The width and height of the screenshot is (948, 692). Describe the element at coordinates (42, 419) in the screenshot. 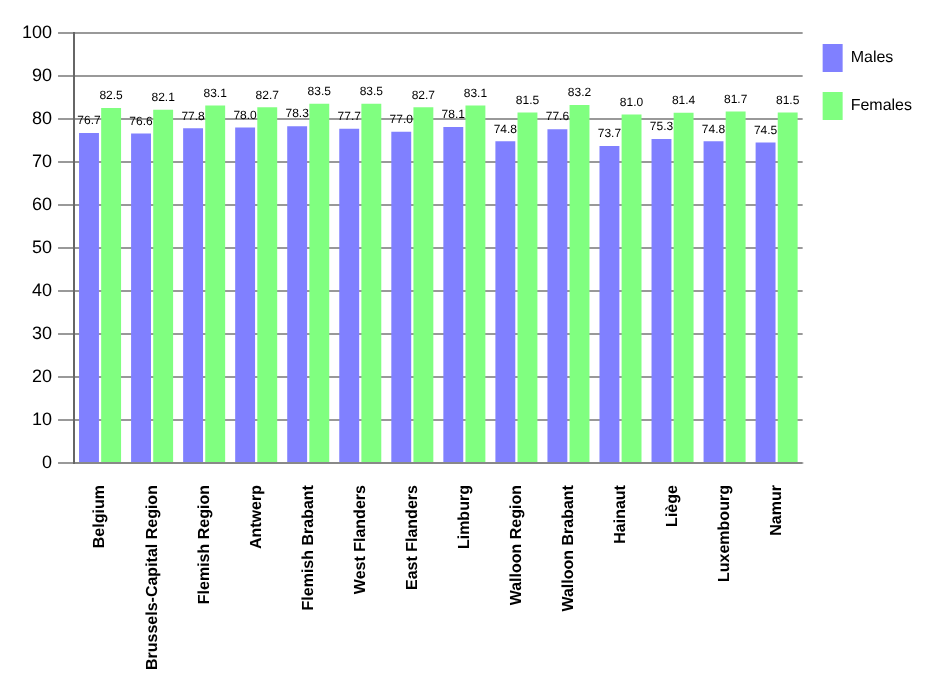

I see `y-tick-label: 10` at that location.